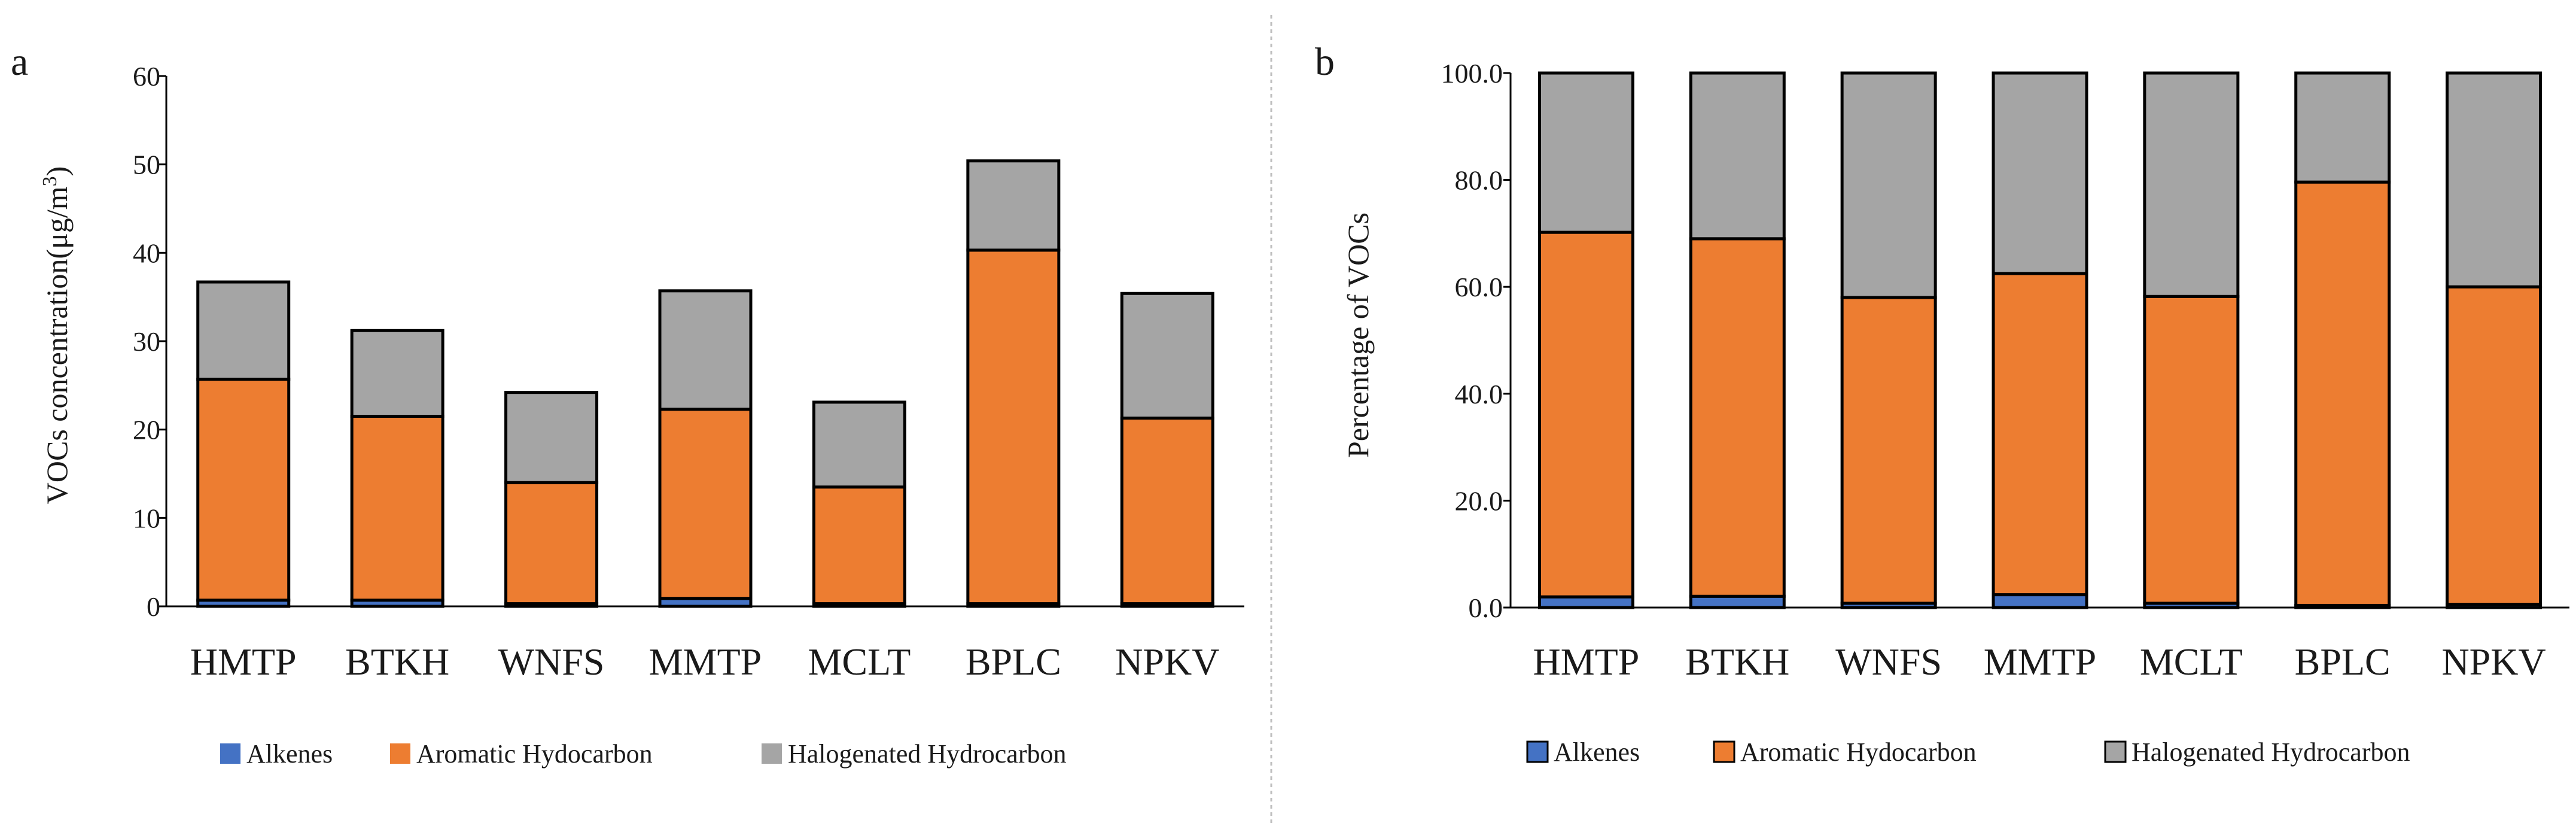  What do you see at coordinates (146, 165) in the screenshot?
I see `y-tick-label: 50` at bounding box center [146, 165].